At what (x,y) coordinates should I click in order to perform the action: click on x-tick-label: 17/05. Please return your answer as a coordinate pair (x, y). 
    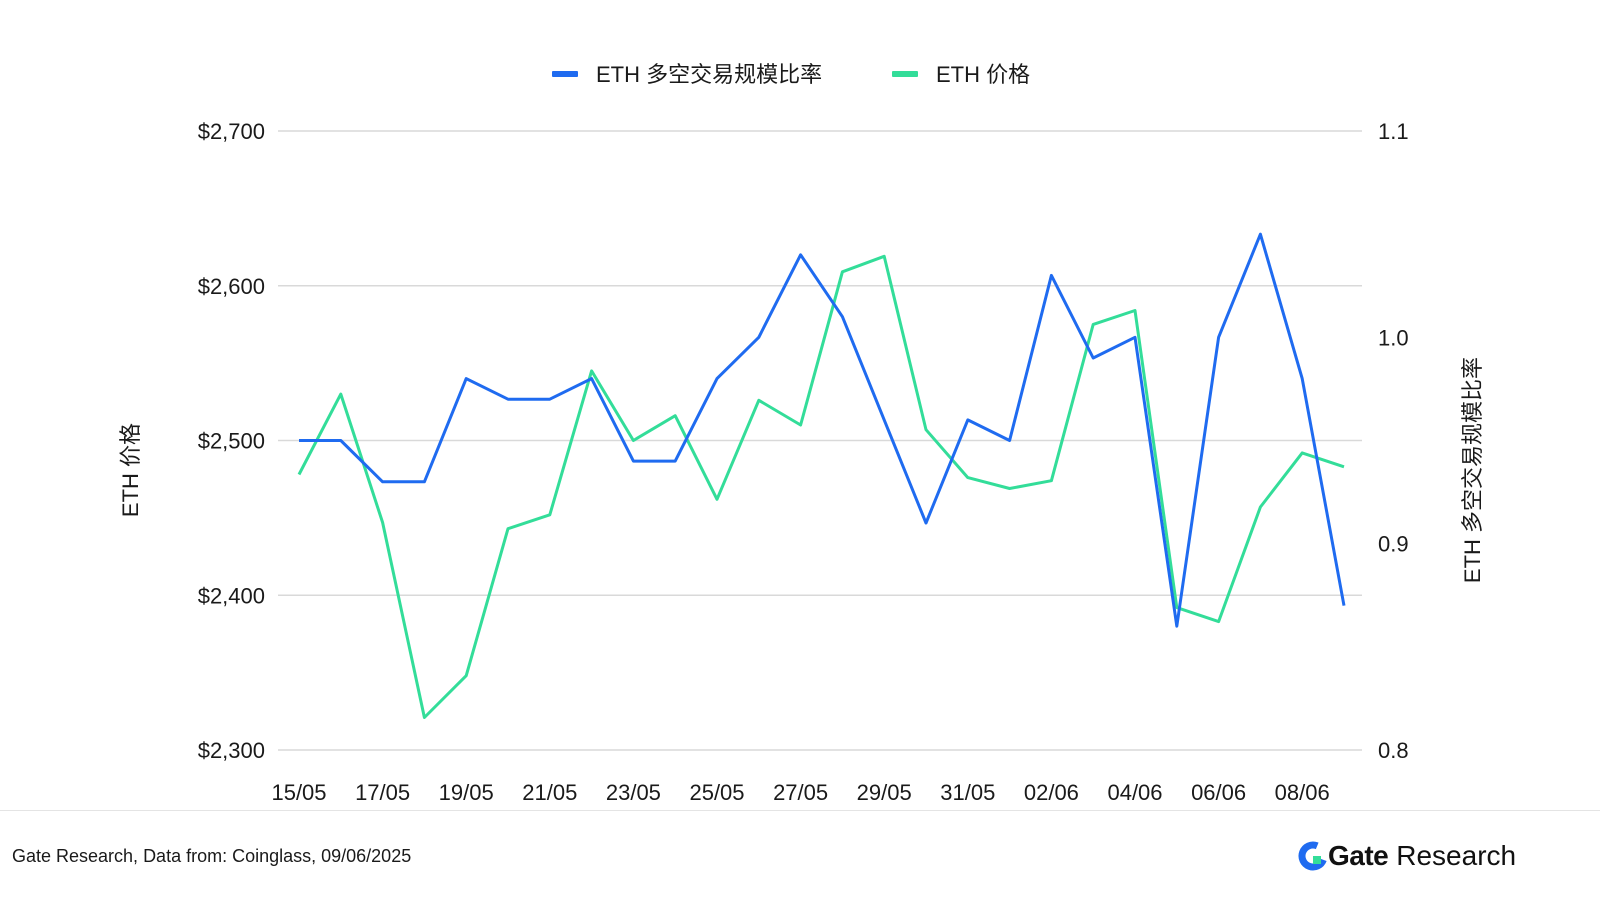
    Looking at the image, I should click on (382, 792).